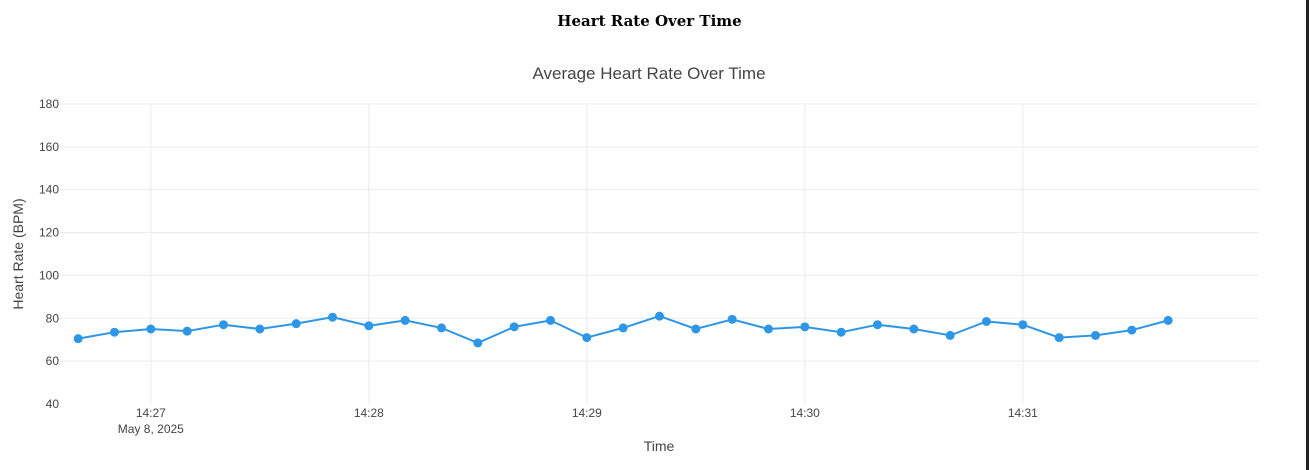 The height and width of the screenshot is (470, 1309). I want to click on y-tick-label: 80, so click(53, 318).